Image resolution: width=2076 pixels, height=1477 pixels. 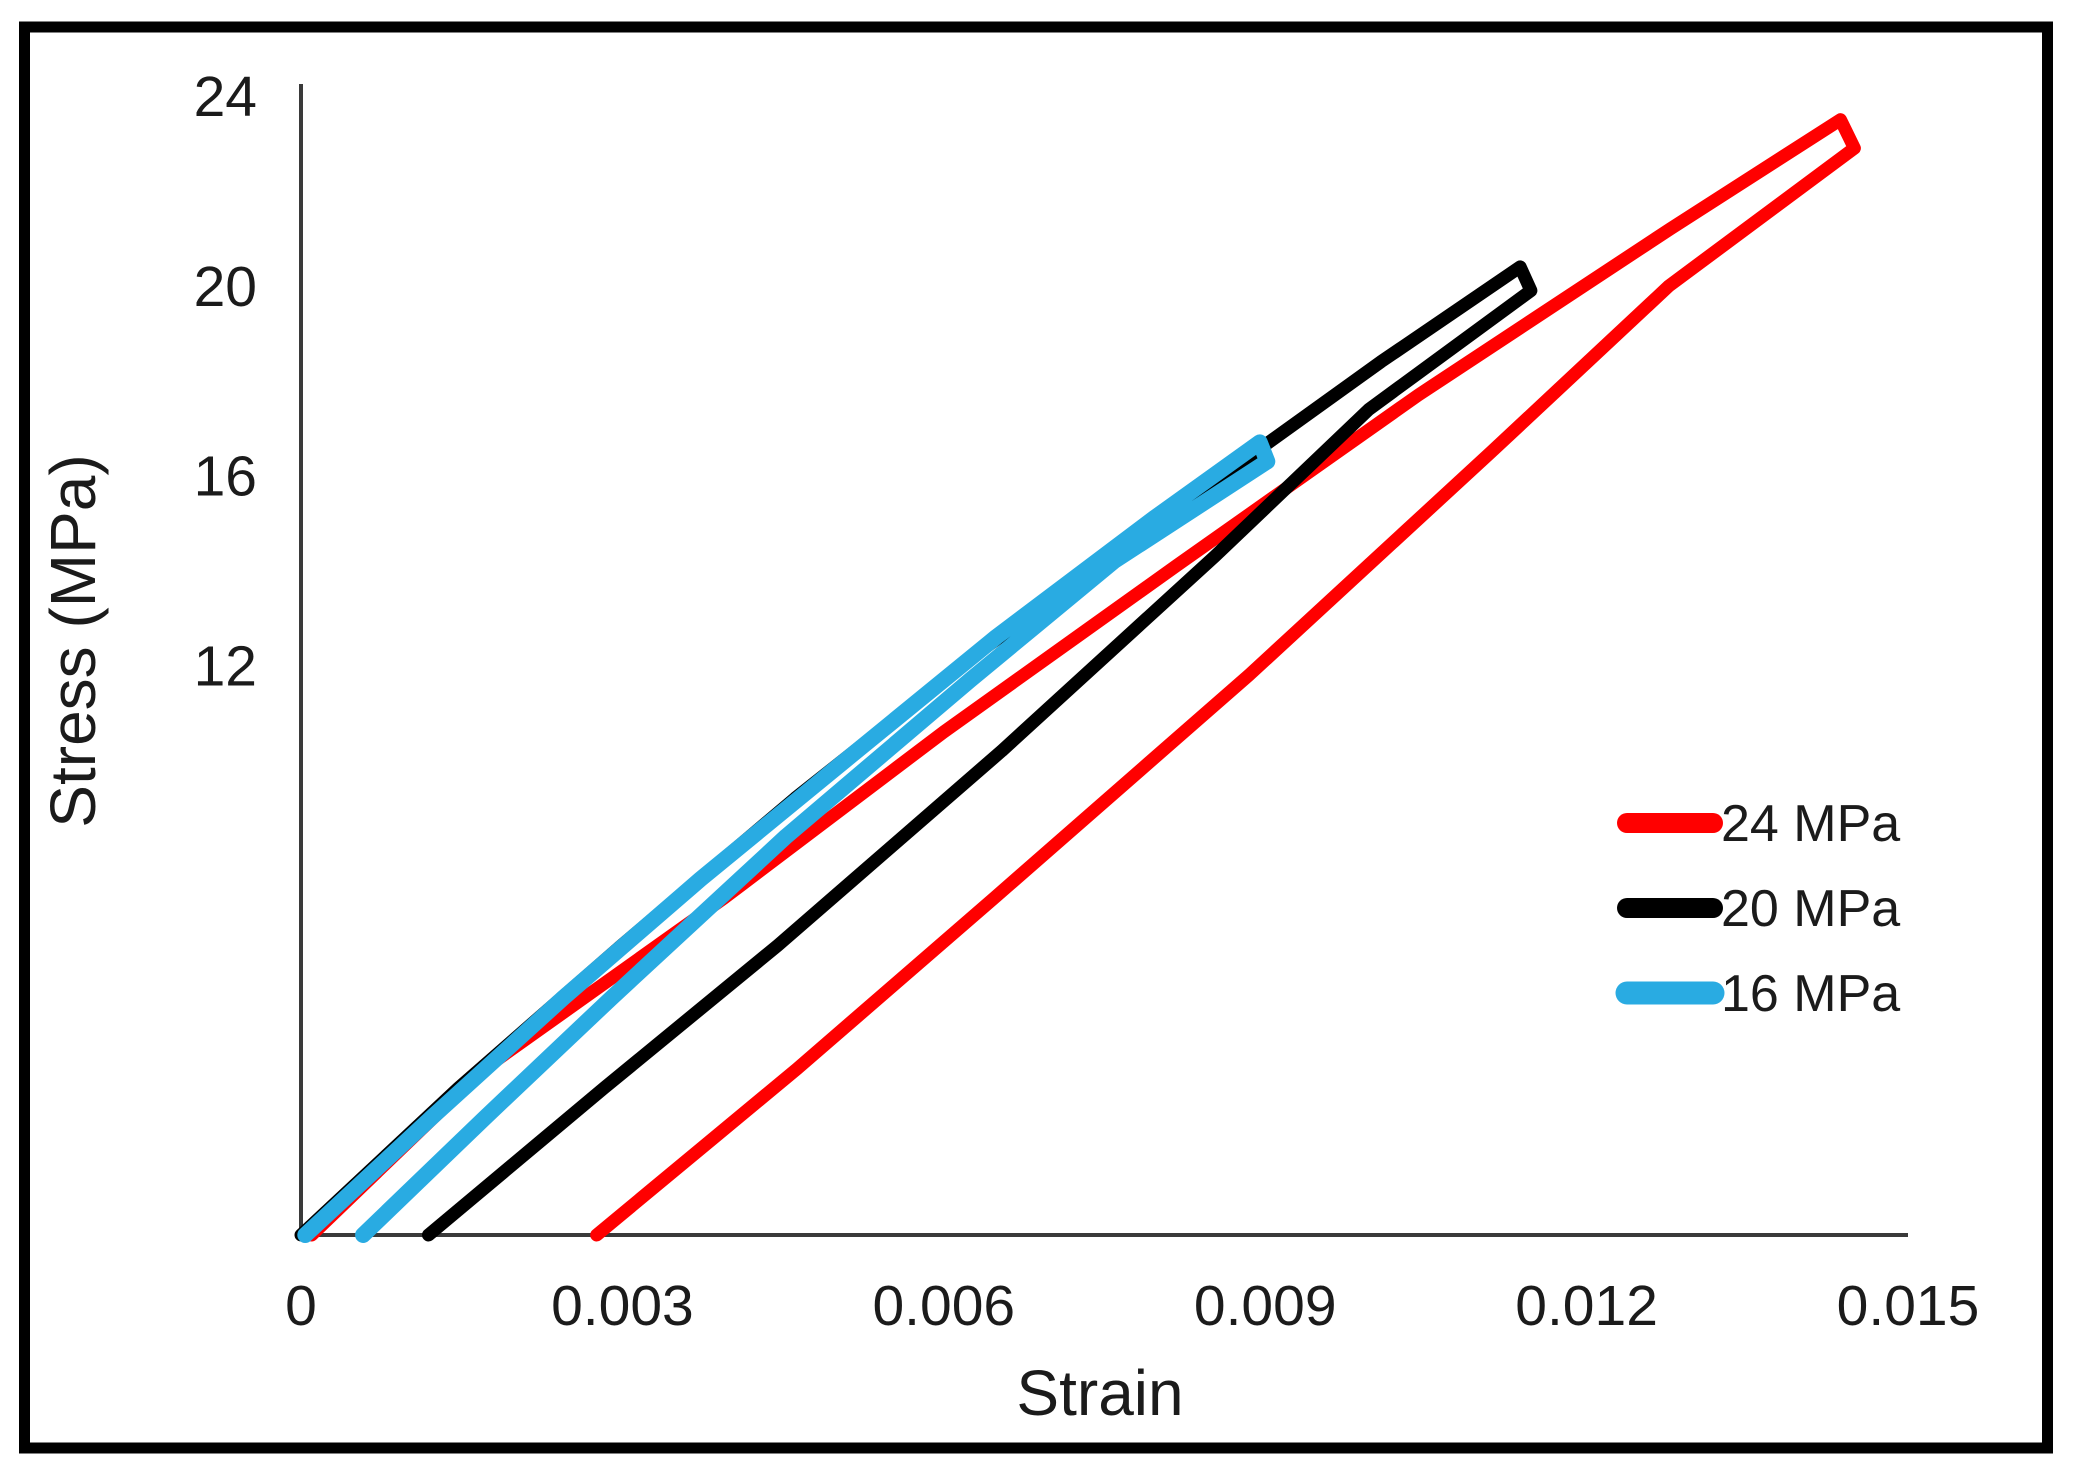 What do you see at coordinates (1810, 994) in the screenshot?
I see `legend-label-16-mpa: 16 MPa` at bounding box center [1810, 994].